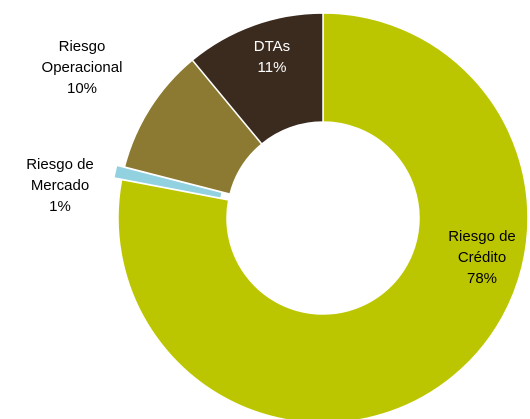 The width and height of the screenshot is (530, 419). Describe the element at coordinates (60, 175) in the screenshot. I see `category-label: Riesgo de Mercado` at that location.